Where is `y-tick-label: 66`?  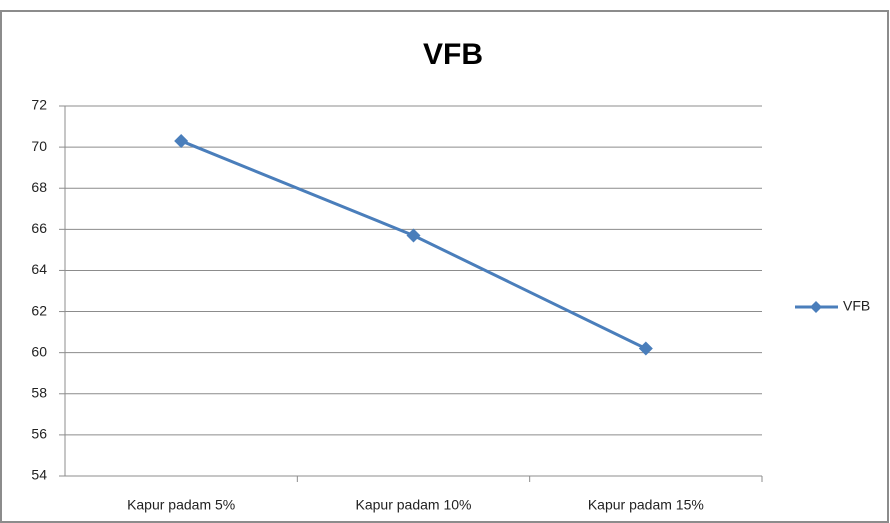
y-tick-label: 66 is located at coordinates (39, 228).